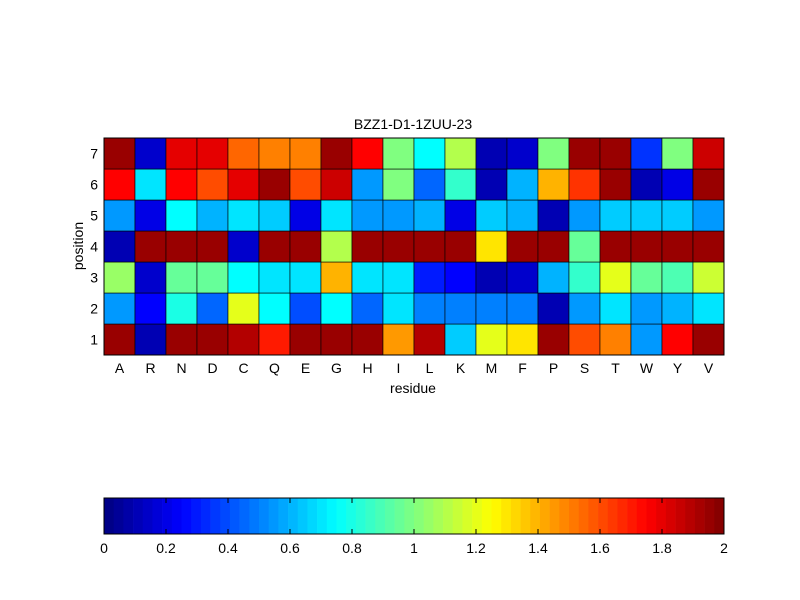  What do you see at coordinates (94, 185) in the screenshot?
I see `y-tick-label: 6` at bounding box center [94, 185].